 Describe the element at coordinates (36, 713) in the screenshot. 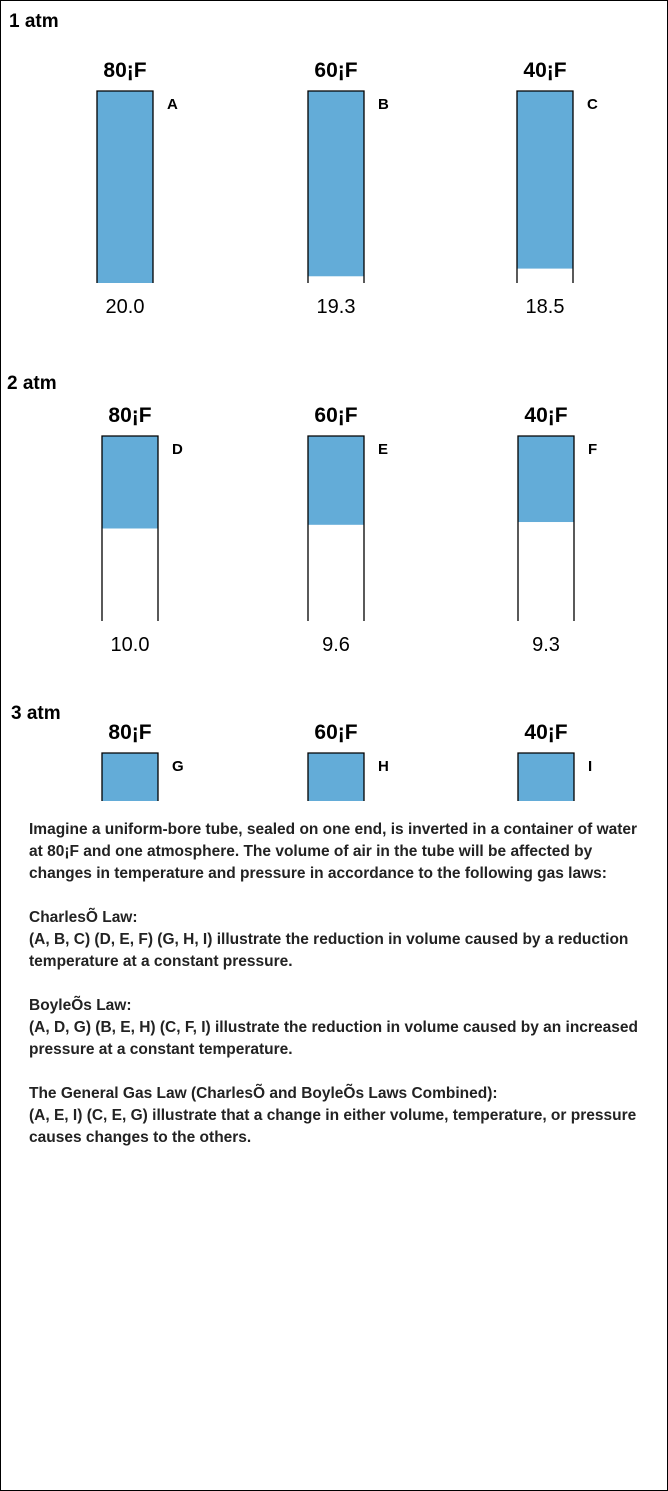

I see `pressure-label: 3 atm` at that location.